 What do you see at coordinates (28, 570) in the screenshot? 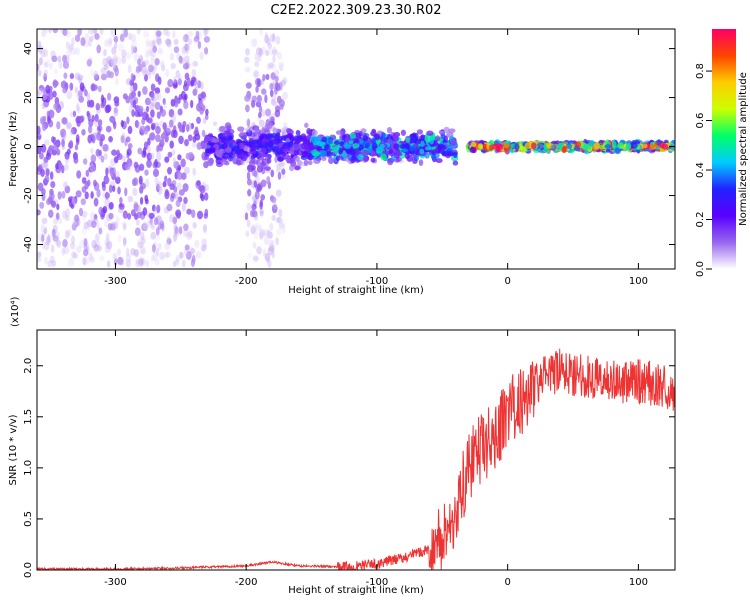
I see `snr-ytick-label: 0.0` at bounding box center [28, 570].